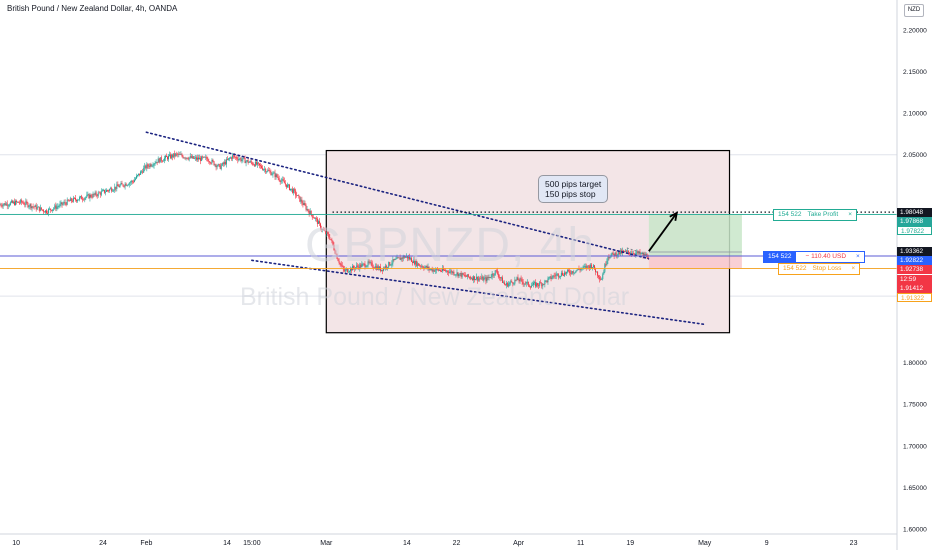 Image resolution: width=932 pixels, height=550 pixels. Describe the element at coordinates (397, 195) in the screenshot. I see `trendline-upper` at that location.